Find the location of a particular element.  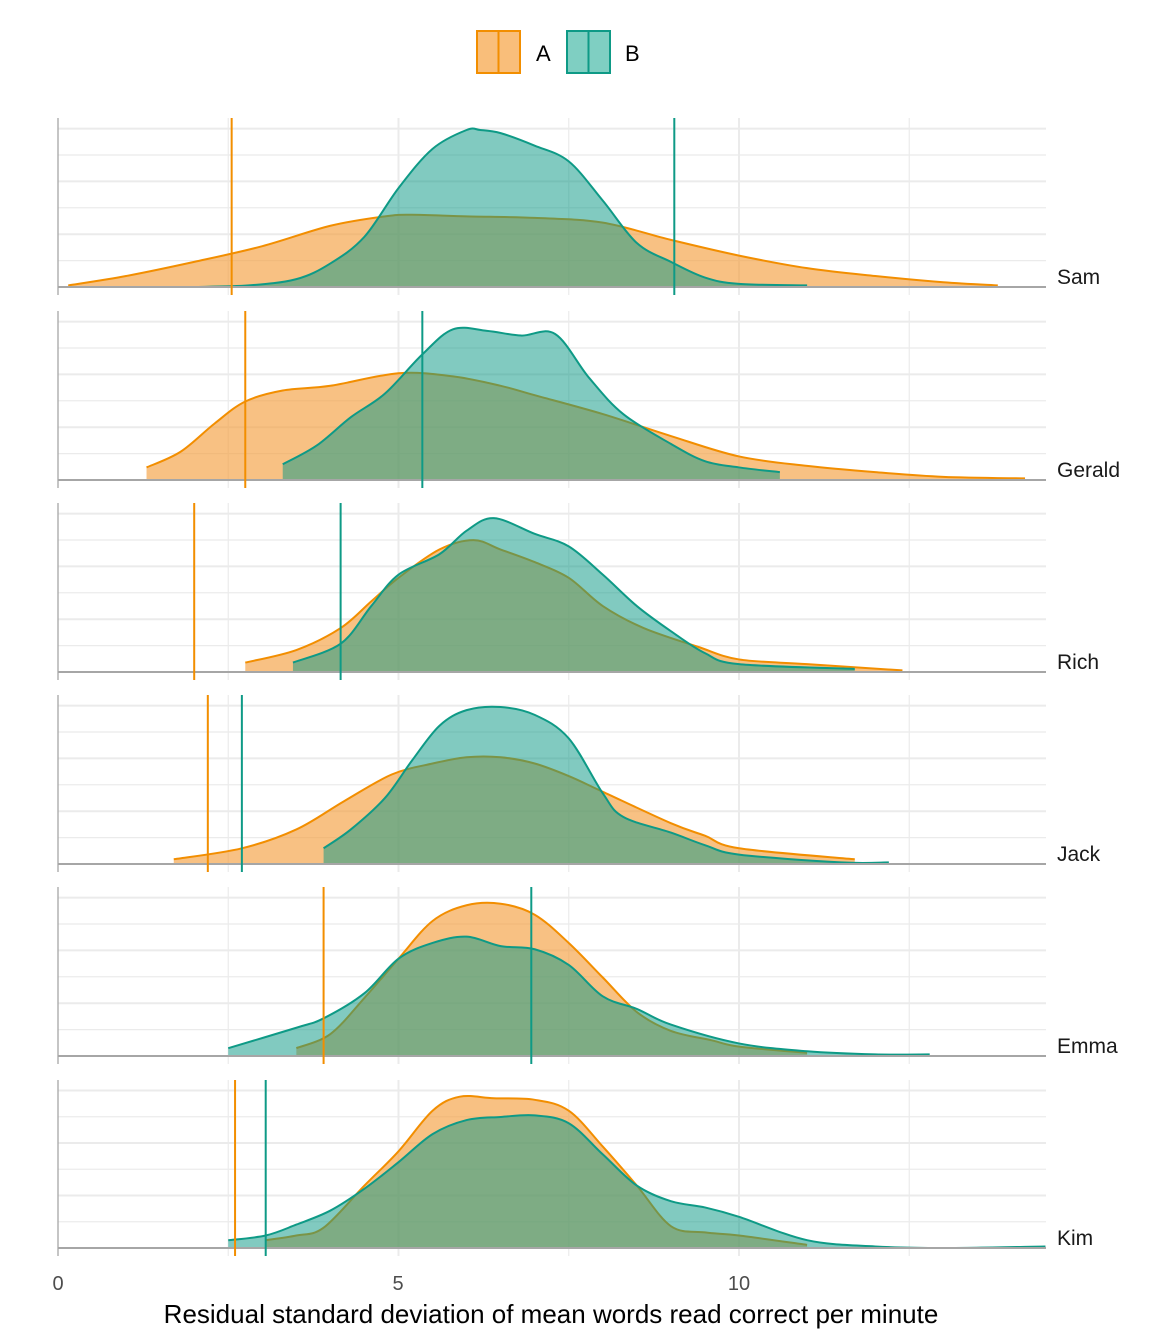

facet-jack: Jack is located at coordinates (579, 783).